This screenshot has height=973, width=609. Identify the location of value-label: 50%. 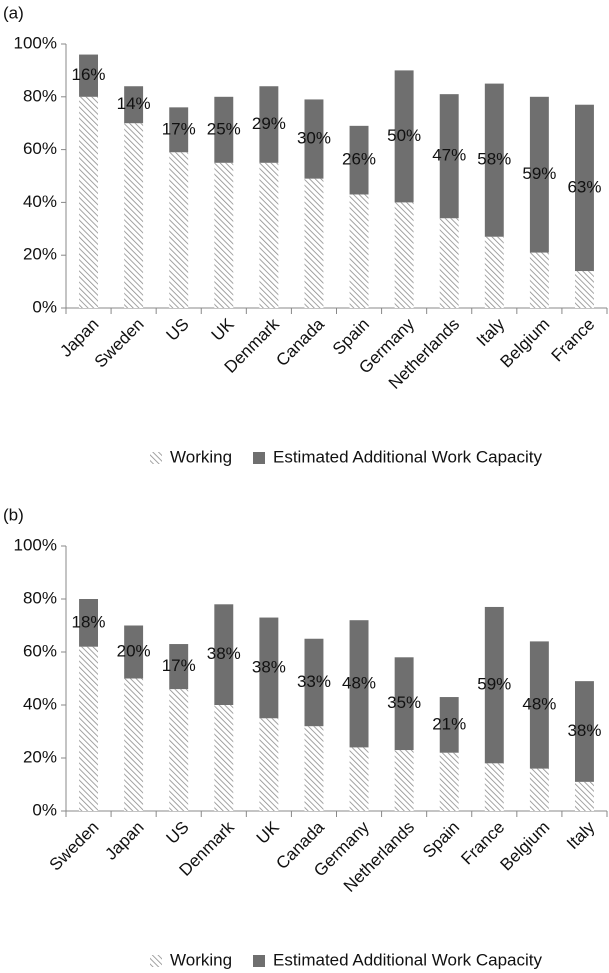
(404, 135).